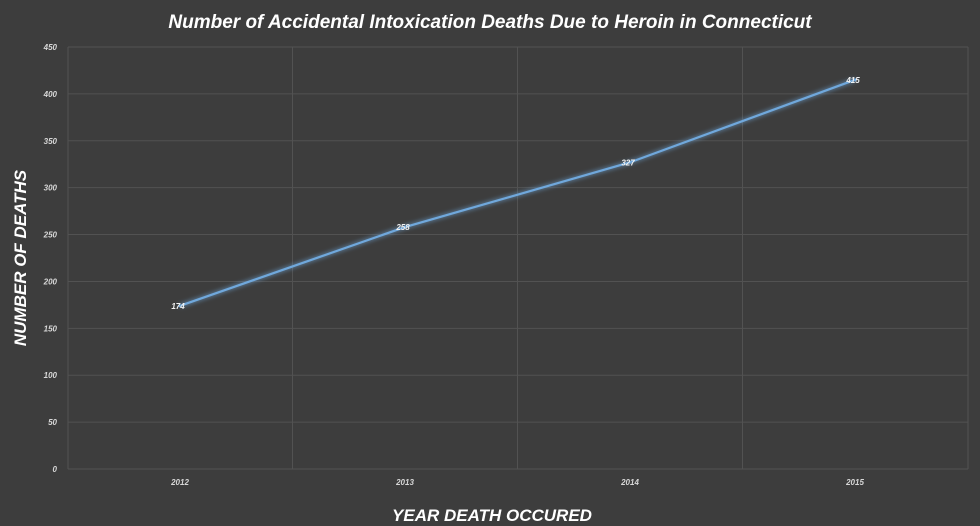 The height and width of the screenshot is (526, 980). What do you see at coordinates (51, 188) in the screenshot?
I see `y-tick-label: 300` at bounding box center [51, 188].